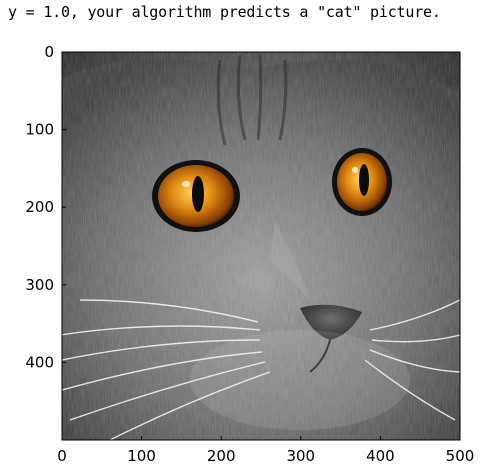 The height and width of the screenshot is (472, 502). I want to click on x-axis: 0 100 200 300 400 500, so click(265, 450).